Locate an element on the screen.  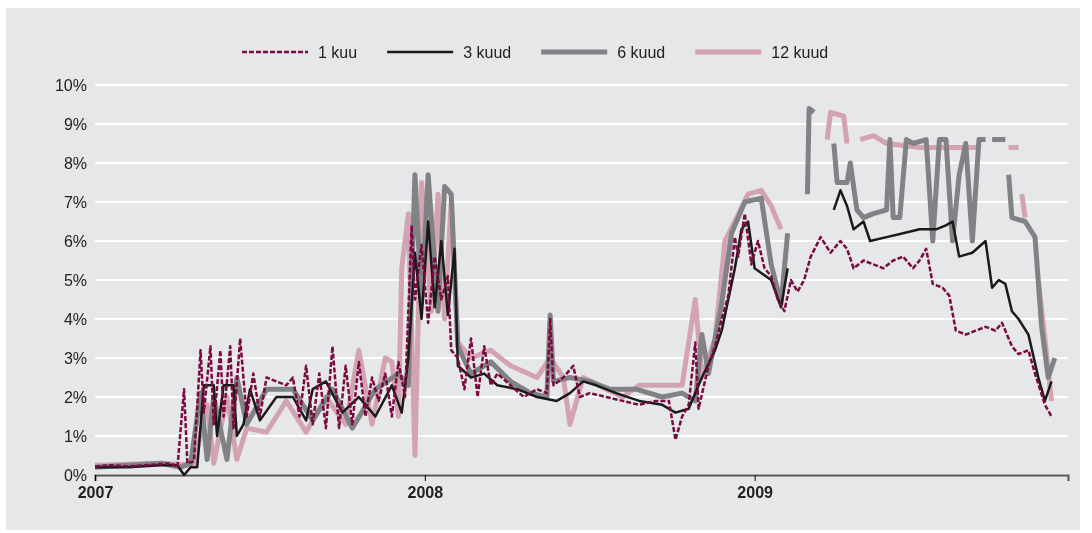
y-tick-label: 1% is located at coordinates (75, 436).